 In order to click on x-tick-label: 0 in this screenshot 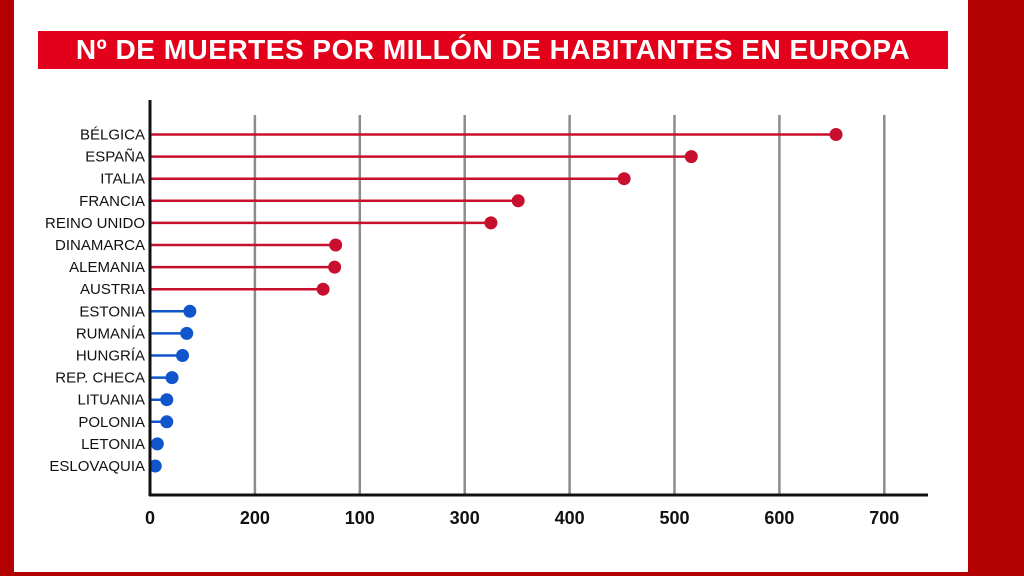, I will do `click(150, 518)`.